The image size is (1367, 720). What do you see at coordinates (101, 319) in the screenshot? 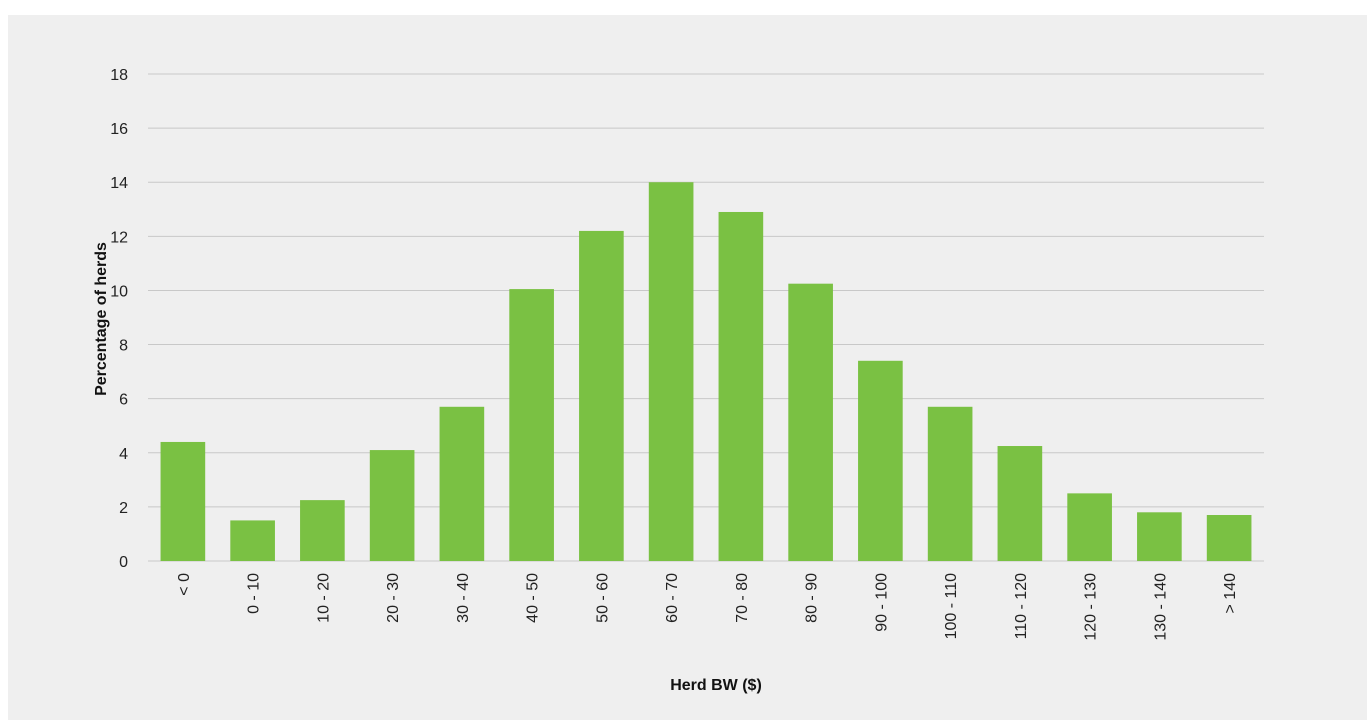
I see `y-axis-title: Percentage of herds` at bounding box center [101, 319].